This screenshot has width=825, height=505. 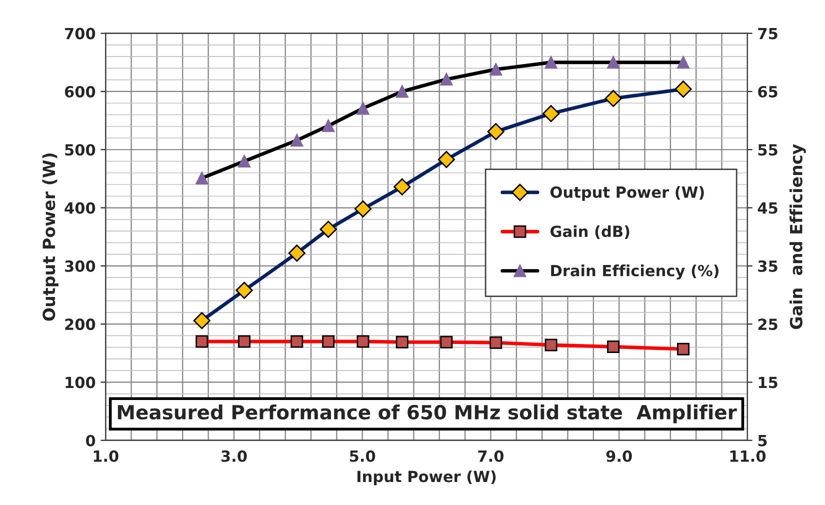 What do you see at coordinates (80, 150) in the screenshot?
I see `y-tick-label: 500` at bounding box center [80, 150].